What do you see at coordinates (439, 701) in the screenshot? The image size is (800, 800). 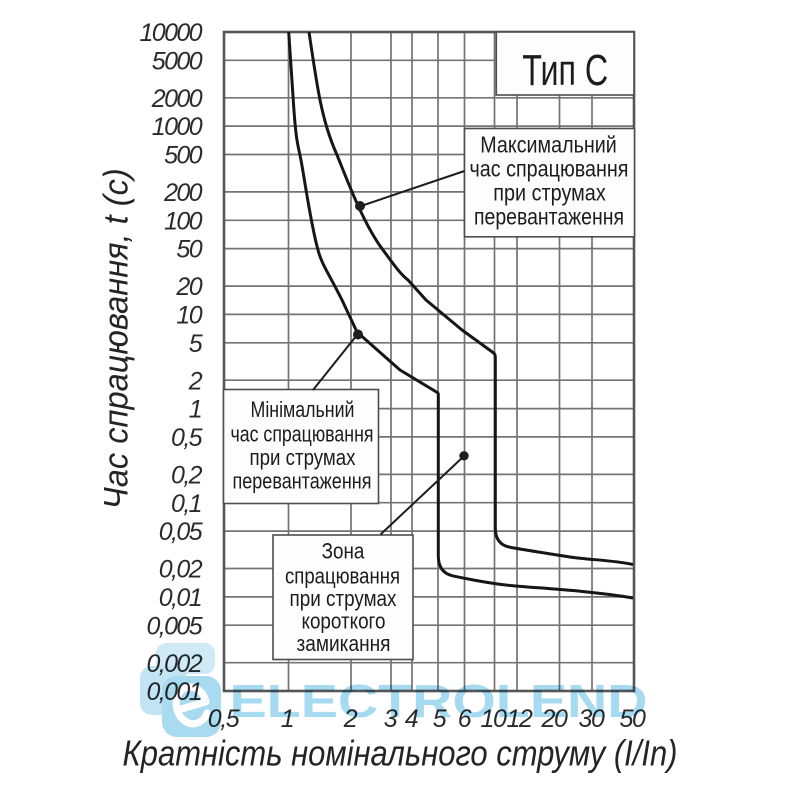 I see `svg-text: ELECTROLEND` at bounding box center [439, 701].